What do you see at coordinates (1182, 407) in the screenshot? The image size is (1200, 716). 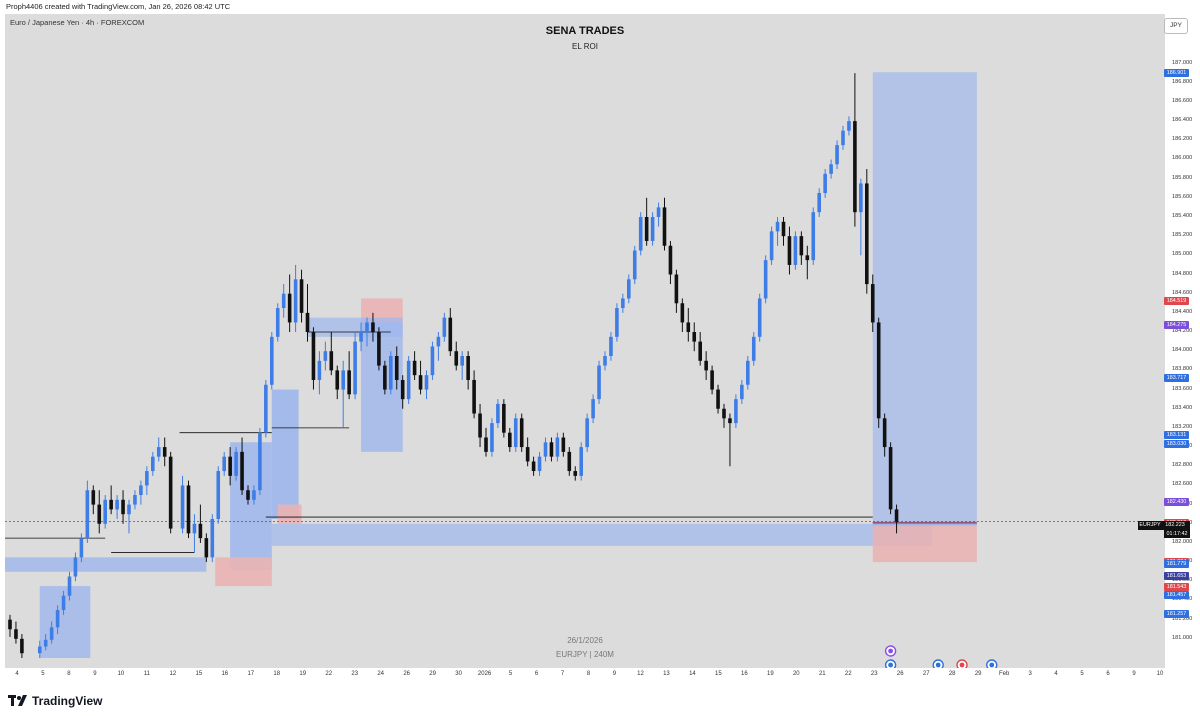 I see `y-tick-label: 183.400` at bounding box center [1182, 407].